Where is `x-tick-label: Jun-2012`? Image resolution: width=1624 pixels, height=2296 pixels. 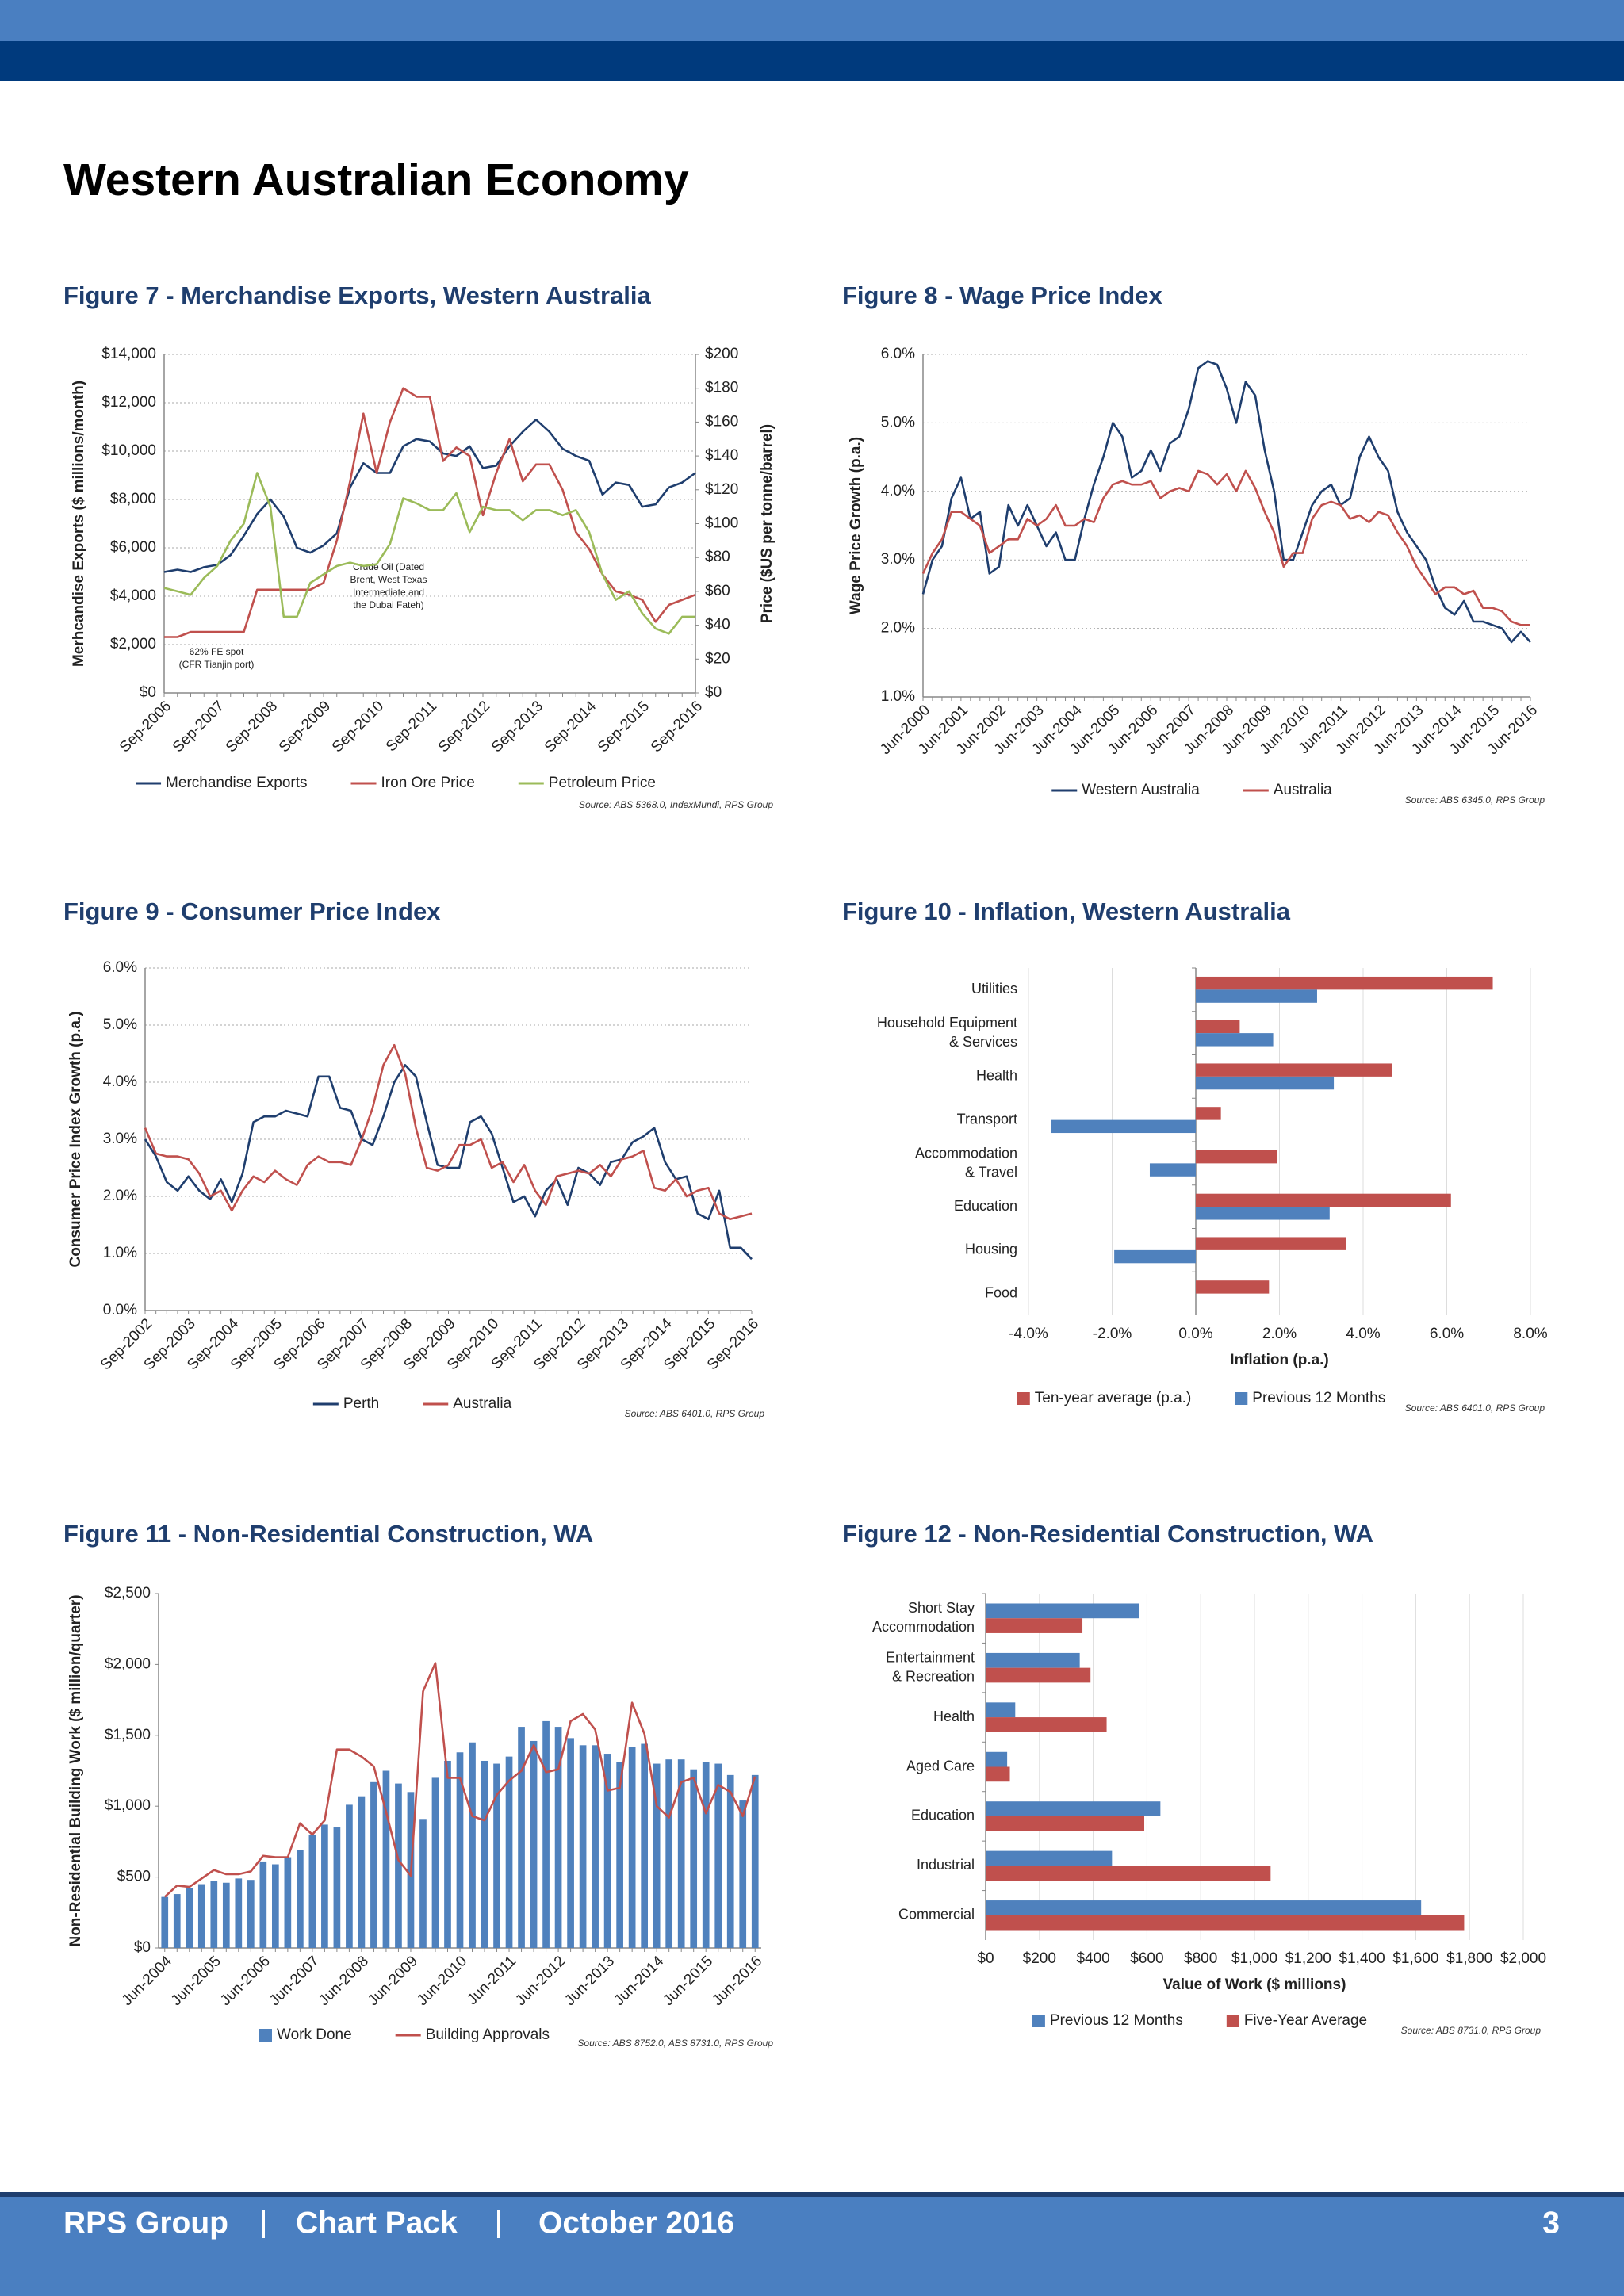 x-tick-label: Jun-2012 is located at coordinates (540, 1981).